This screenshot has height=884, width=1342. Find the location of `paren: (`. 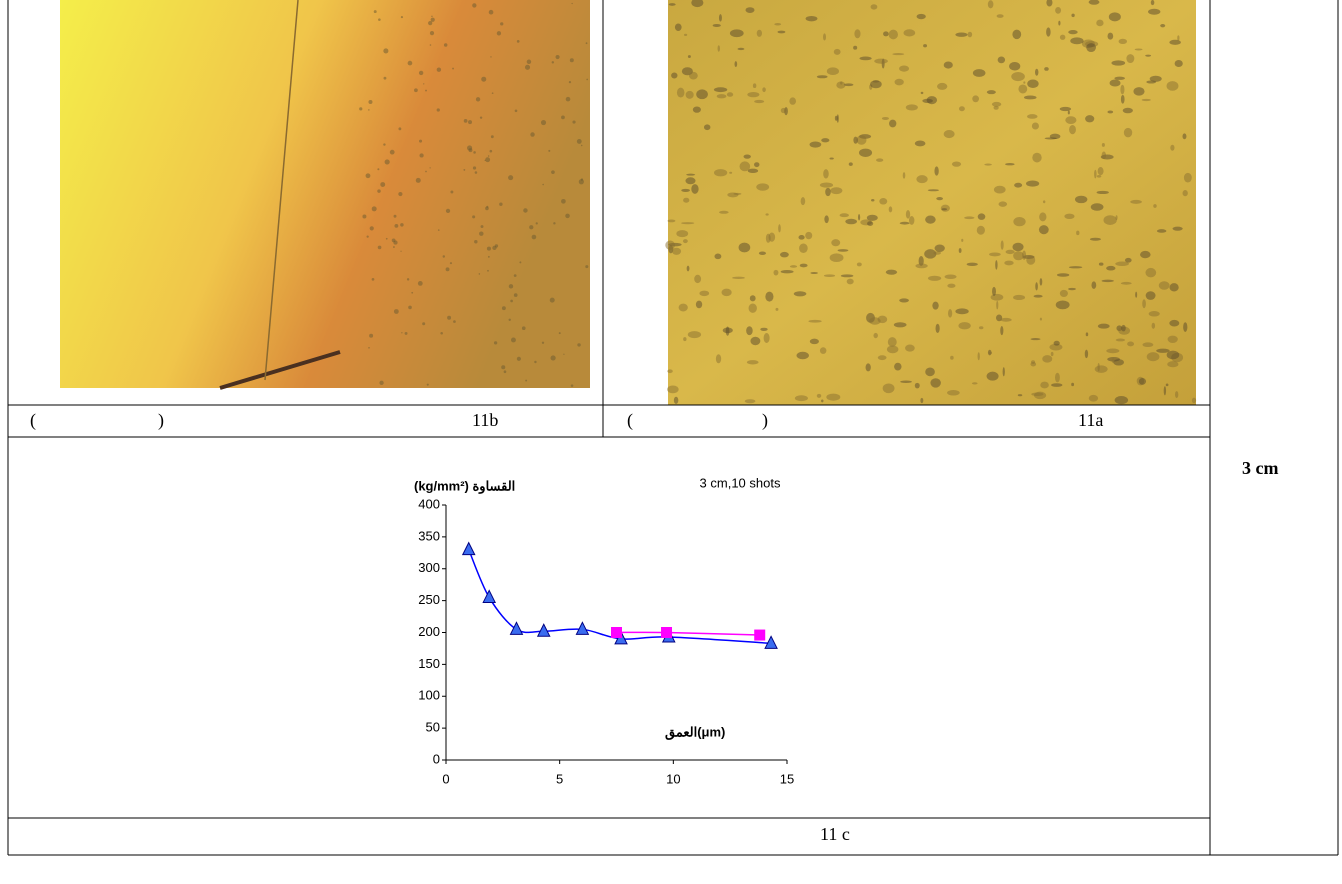

paren: ( is located at coordinates (630, 420).